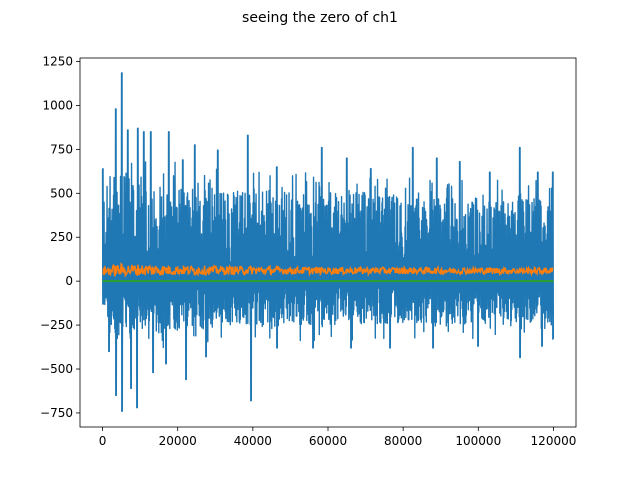 The height and width of the screenshot is (480, 640). What do you see at coordinates (56, 413) in the screenshot?
I see `y-tick-label: −750` at bounding box center [56, 413].